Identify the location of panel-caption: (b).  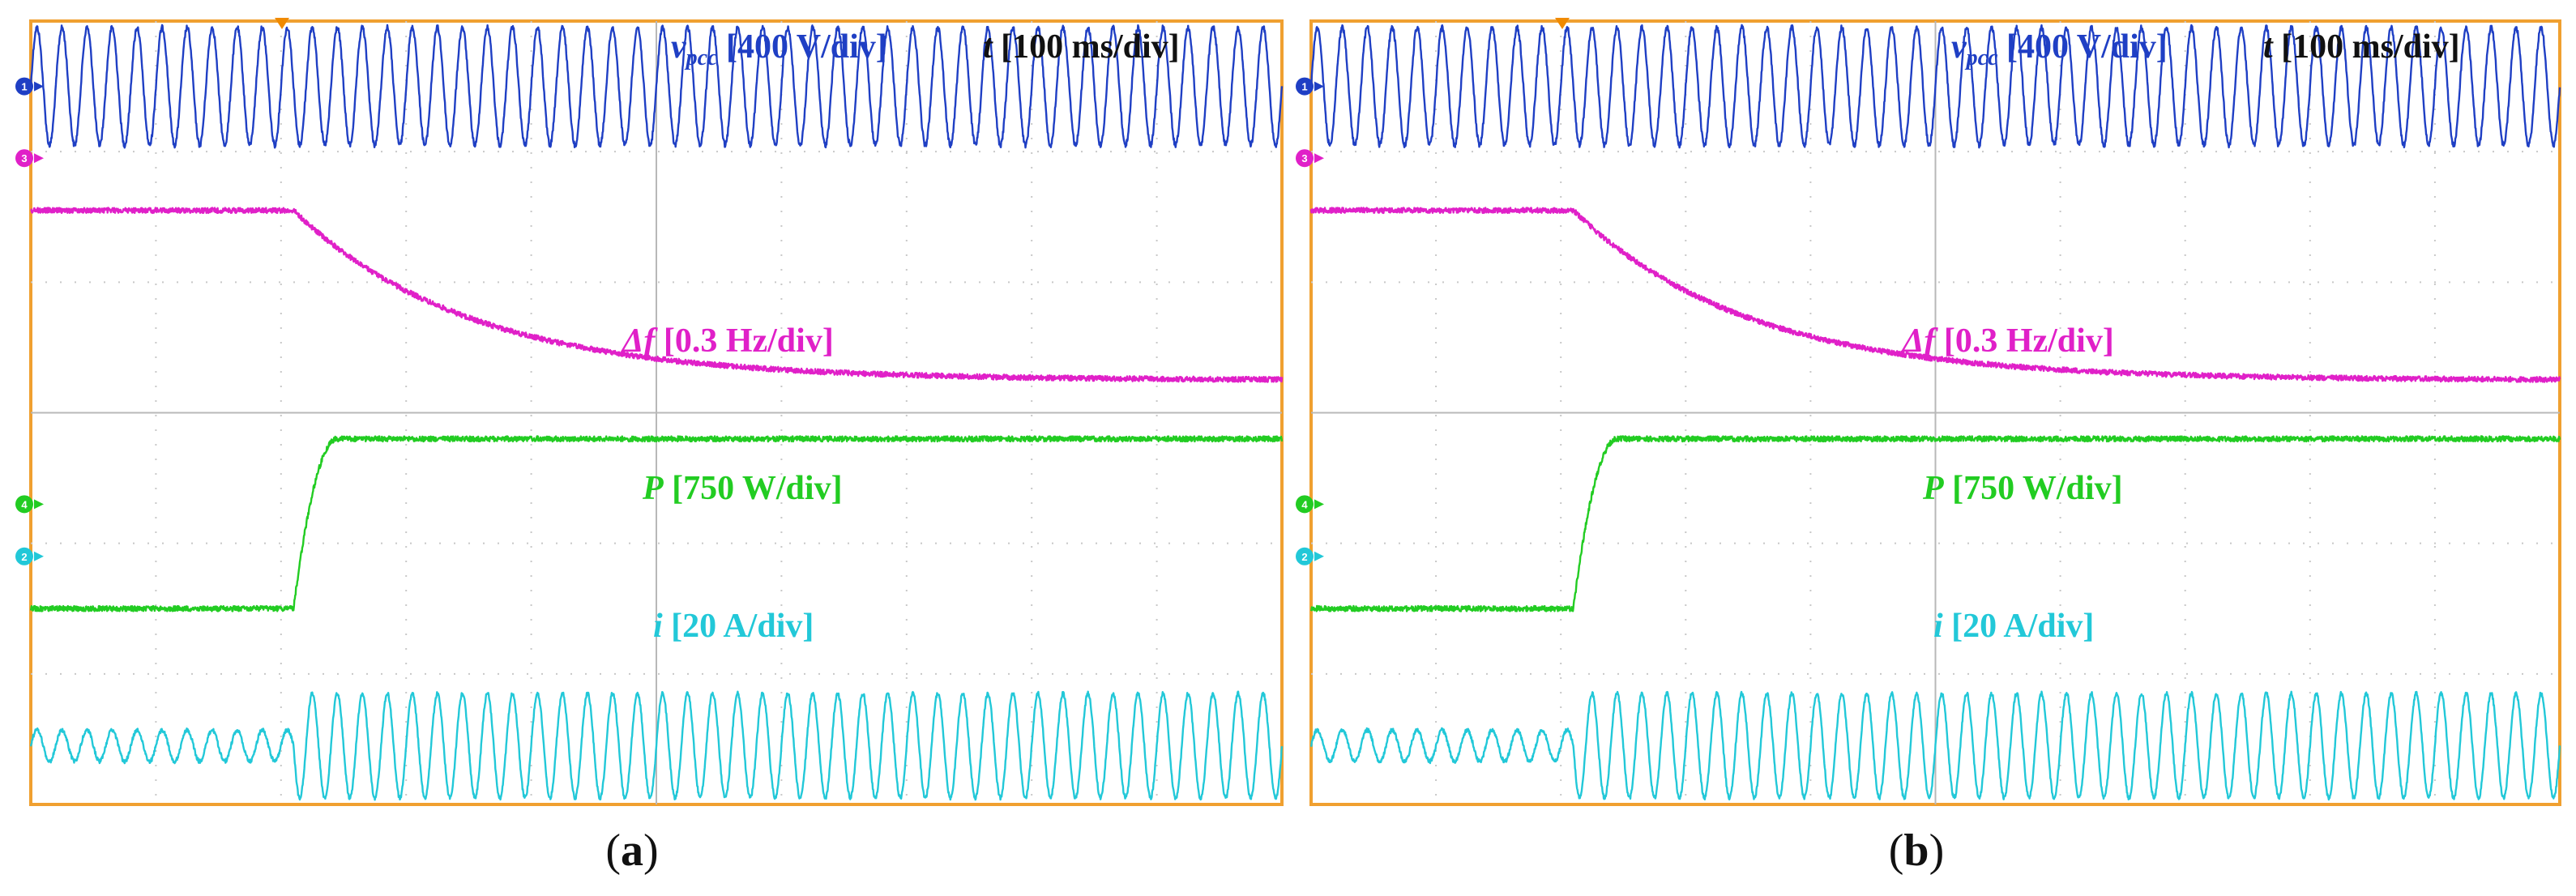
(1916, 851).